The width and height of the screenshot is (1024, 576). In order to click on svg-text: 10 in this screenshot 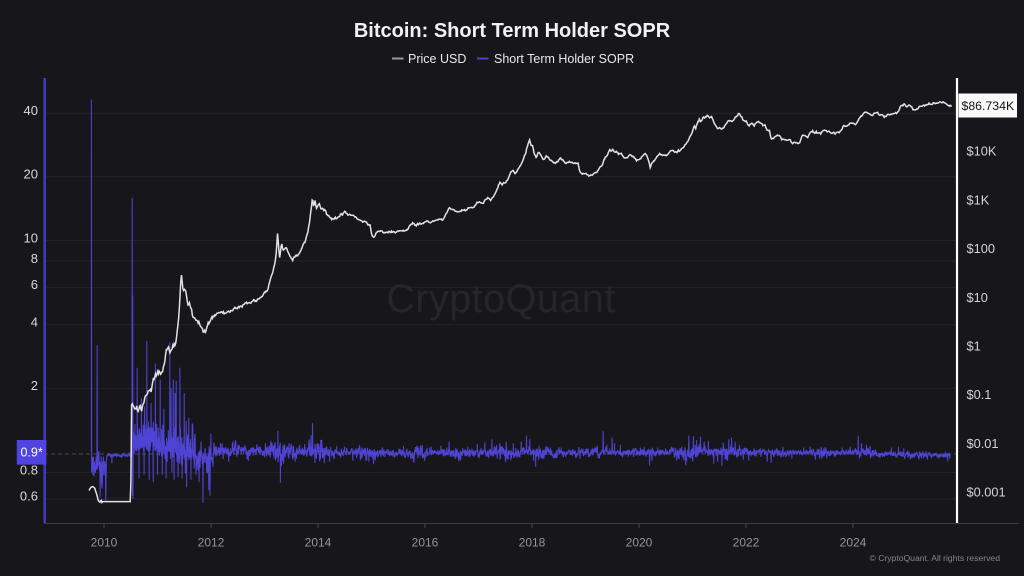, I will do `click(31, 237)`.